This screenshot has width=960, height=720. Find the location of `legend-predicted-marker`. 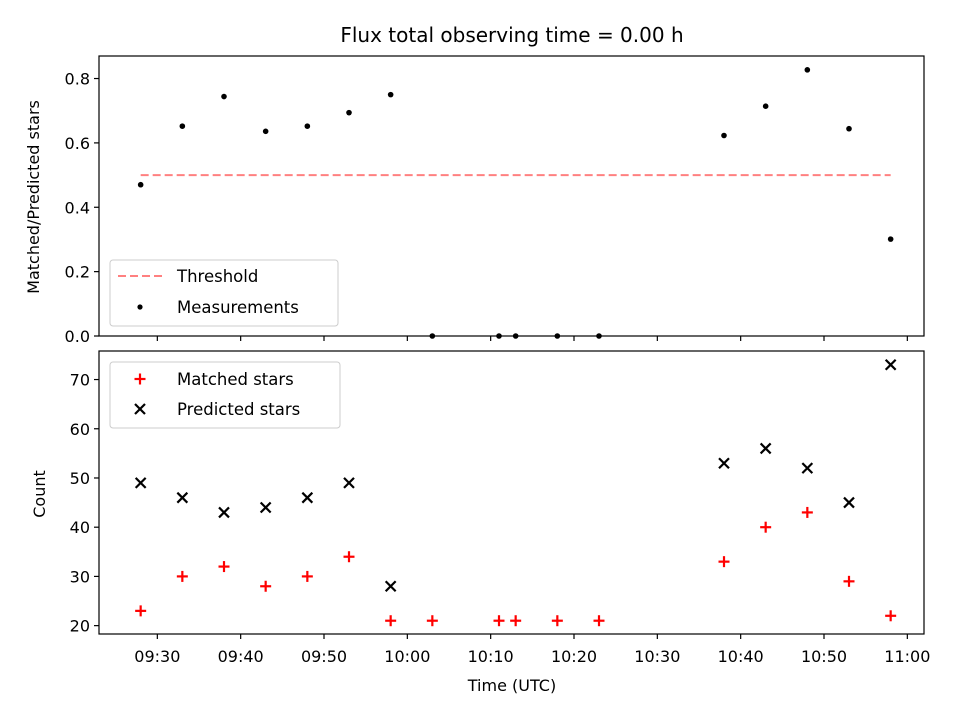

legend-predicted-marker is located at coordinates (140, 409).